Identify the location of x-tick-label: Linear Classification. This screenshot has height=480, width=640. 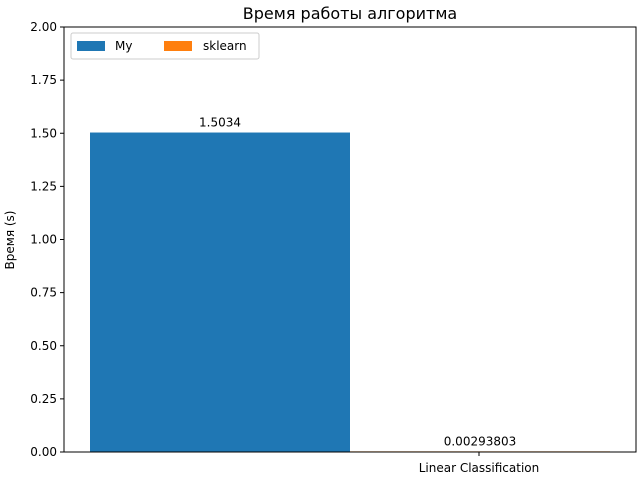
(479, 468).